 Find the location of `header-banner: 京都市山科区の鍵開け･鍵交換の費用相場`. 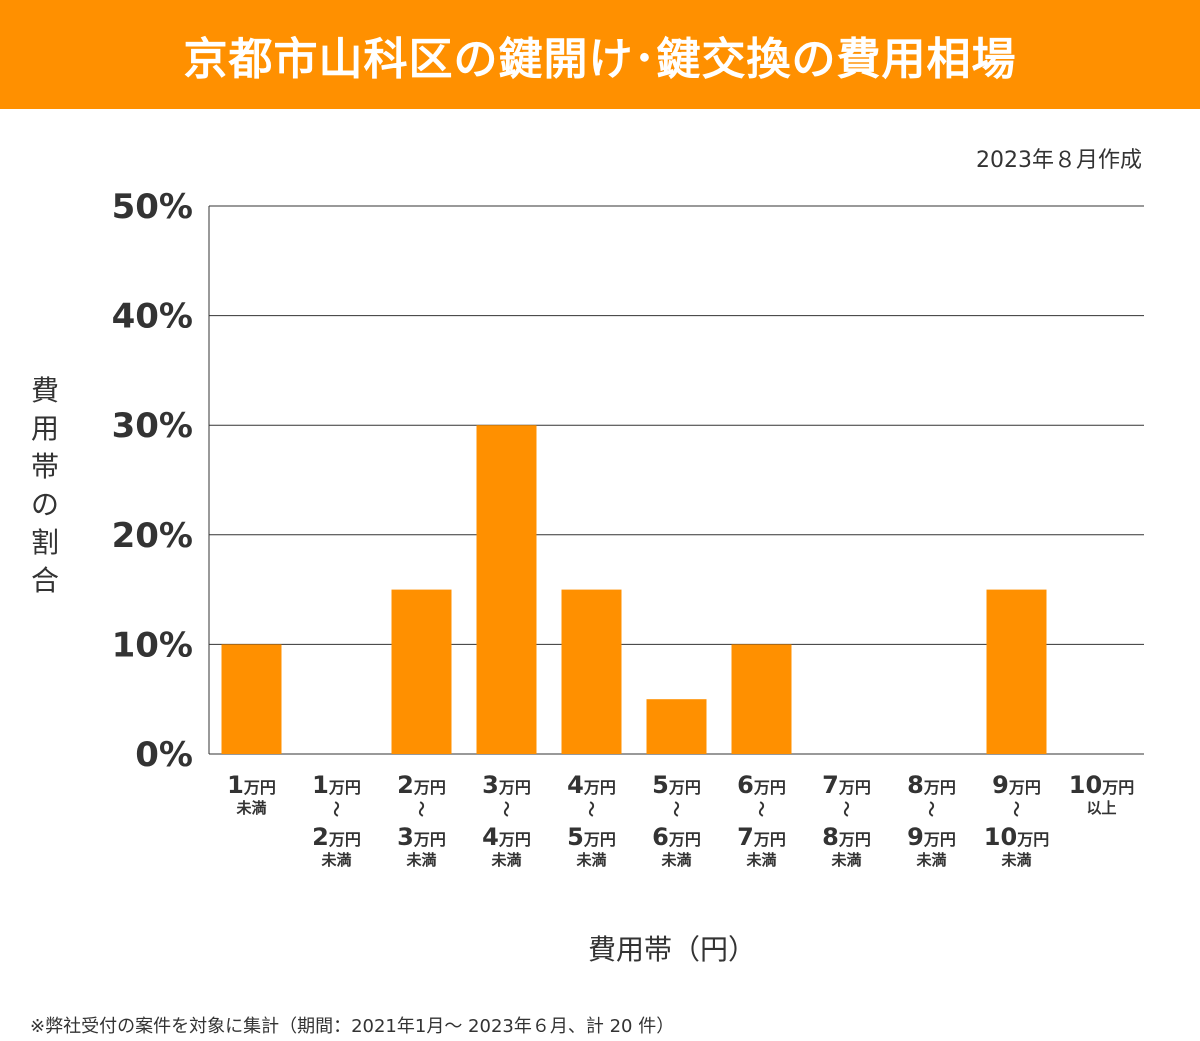

header-banner: 京都市山科区の鍵開け･鍵交換の費用相場 is located at coordinates (600, 54).